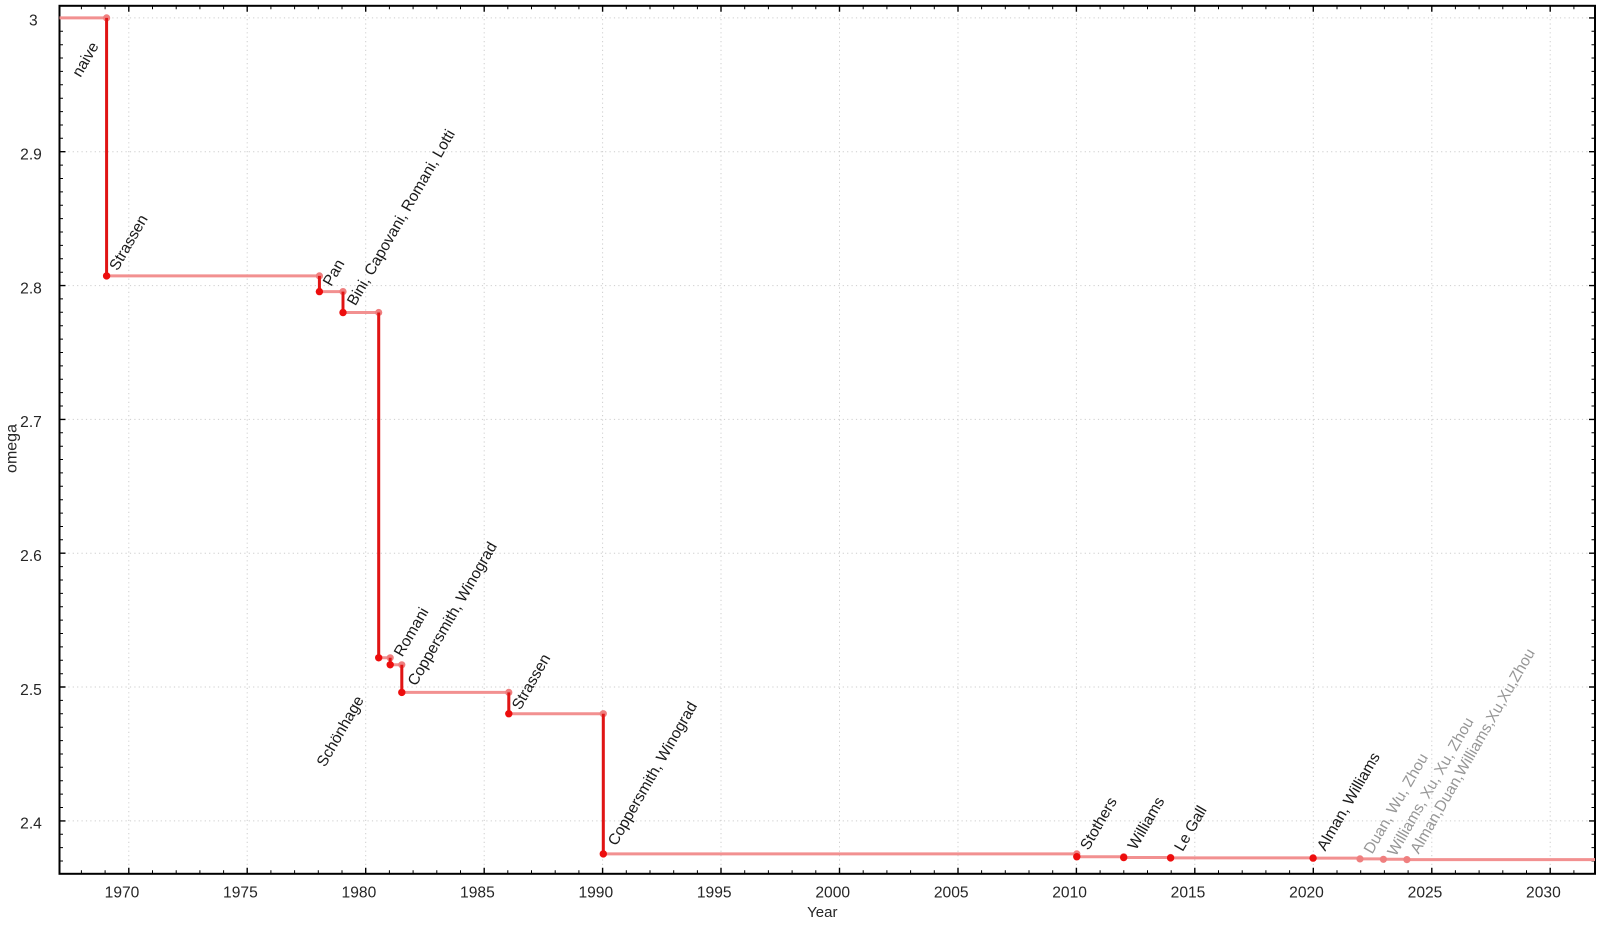 The image size is (1600, 925). What do you see at coordinates (477, 892) in the screenshot?
I see `svg-text: 1985` at bounding box center [477, 892].